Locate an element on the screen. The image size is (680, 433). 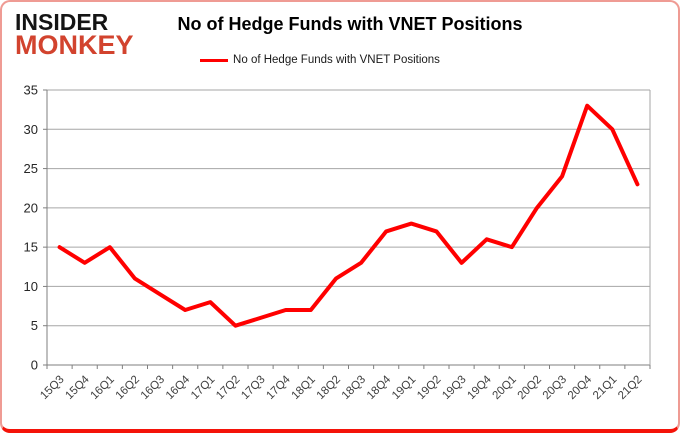
logo-text-monkey: MONKEY is located at coordinates (74, 45).